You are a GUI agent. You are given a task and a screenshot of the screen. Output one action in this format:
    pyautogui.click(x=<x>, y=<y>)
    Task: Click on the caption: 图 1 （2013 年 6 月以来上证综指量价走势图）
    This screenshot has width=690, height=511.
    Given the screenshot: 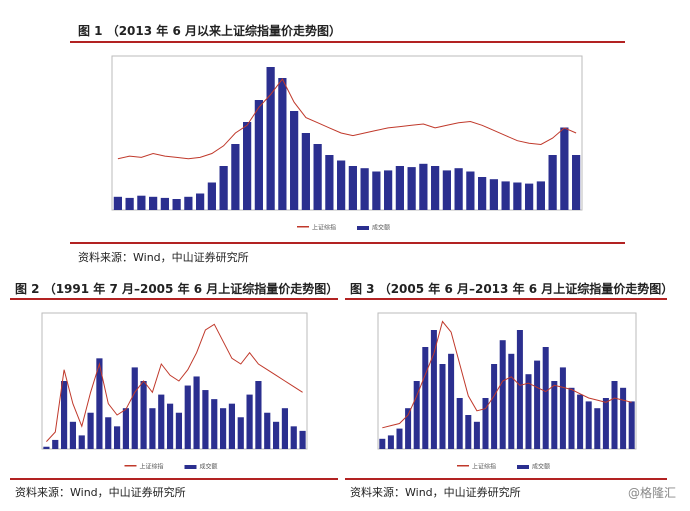 What is the action you would take?
    pyautogui.click(x=209, y=31)
    